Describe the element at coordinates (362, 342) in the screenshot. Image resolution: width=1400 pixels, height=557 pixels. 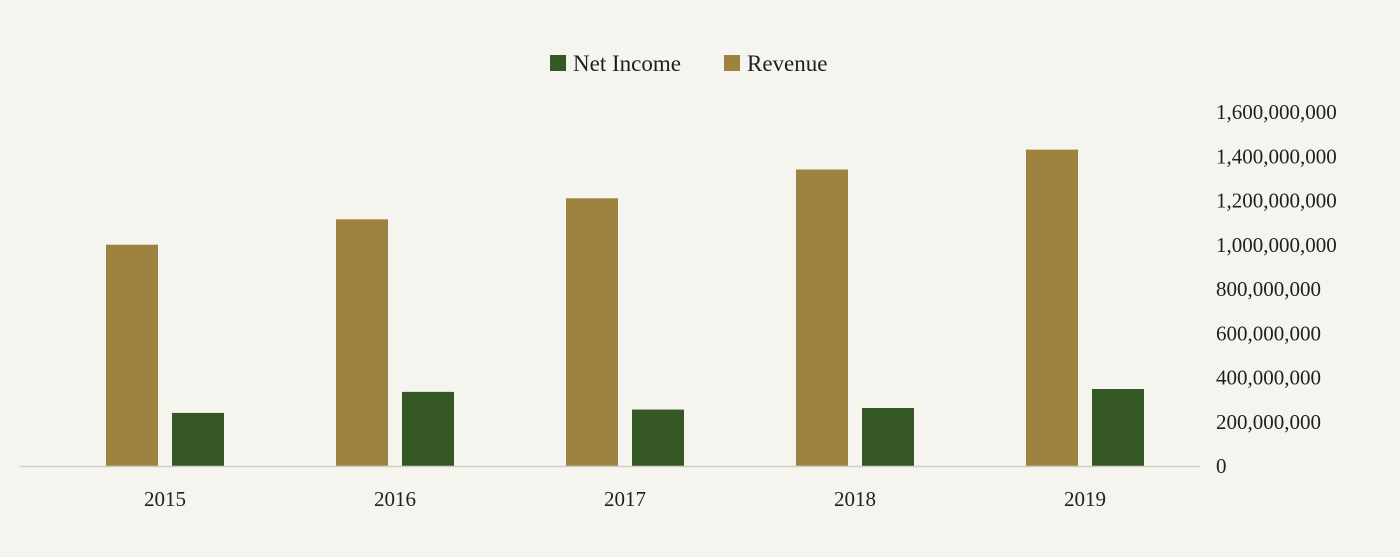
I see `bar-revenue-2016` at that location.